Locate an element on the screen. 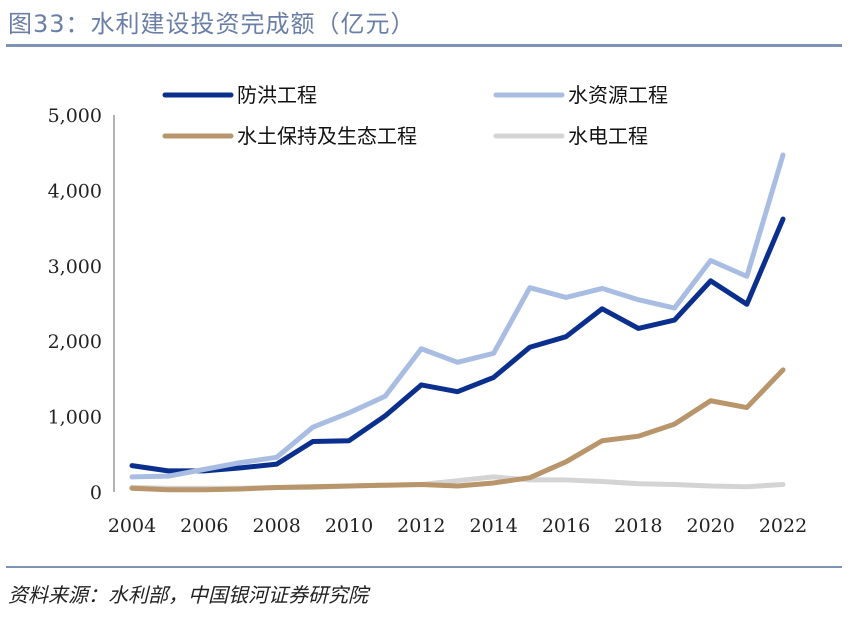 The image size is (866, 617). x-tick-label: 2004 is located at coordinates (132, 526).